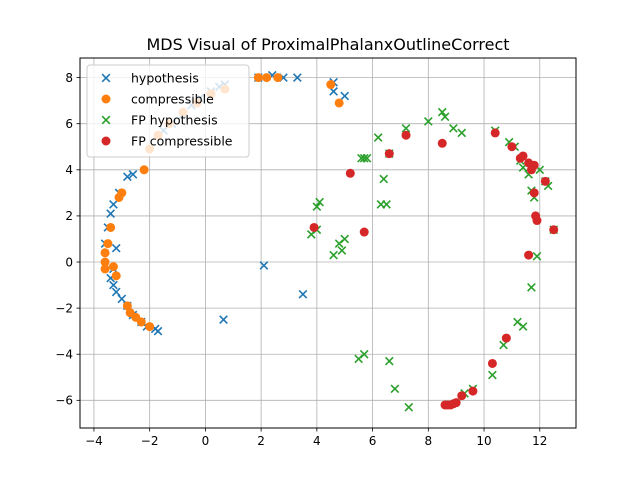  What do you see at coordinates (206, 441) in the screenshot?
I see `x-tick-label: 0` at bounding box center [206, 441].